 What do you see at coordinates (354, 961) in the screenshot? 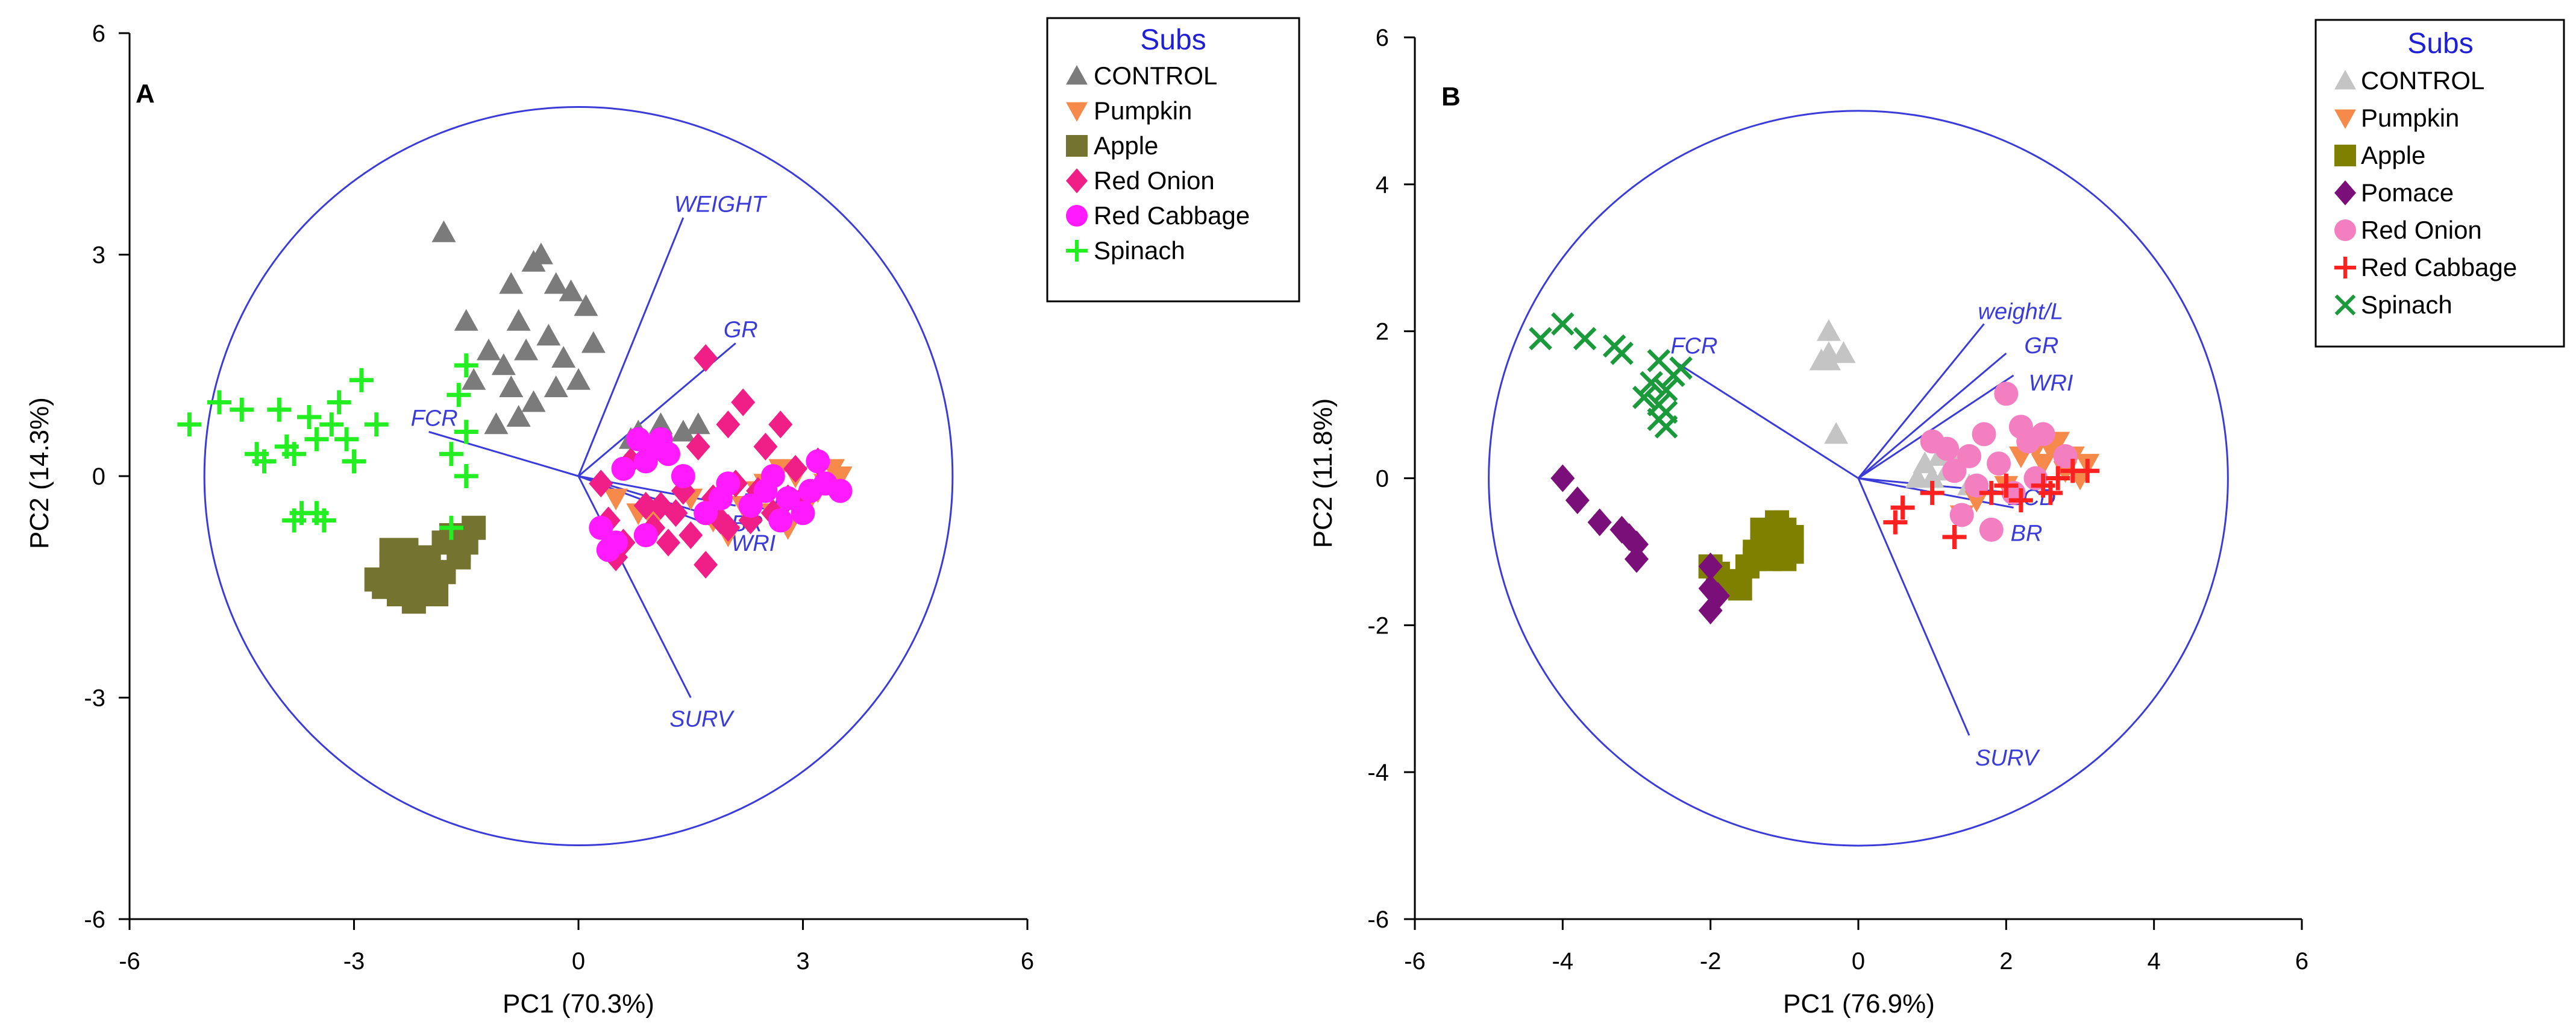
I see `x-tick-label: -3` at bounding box center [354, 961].